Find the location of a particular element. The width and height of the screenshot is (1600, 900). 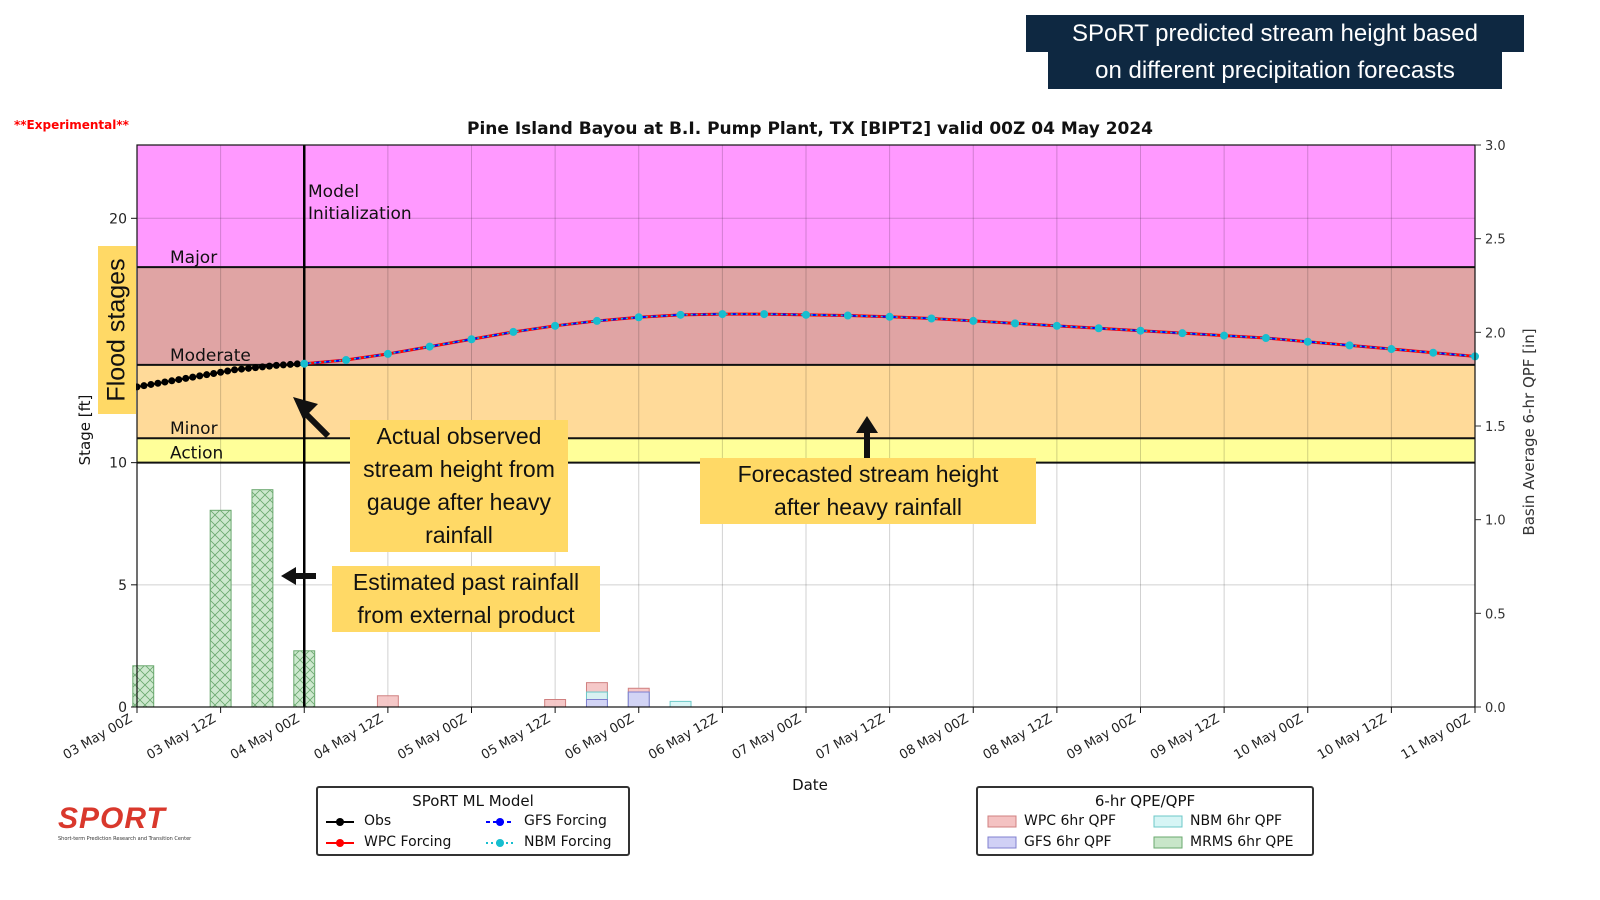

model-legend-title: SPoRT ML Model is located at coordinates (473, 801).